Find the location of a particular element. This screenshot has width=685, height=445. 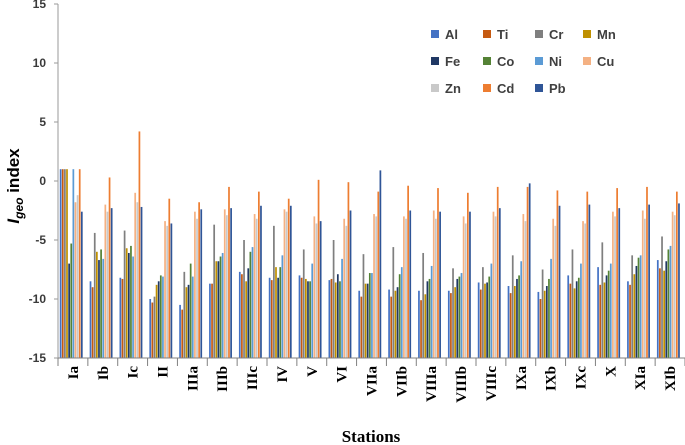

bar-co-viiia is located at coordinates (429, 318).